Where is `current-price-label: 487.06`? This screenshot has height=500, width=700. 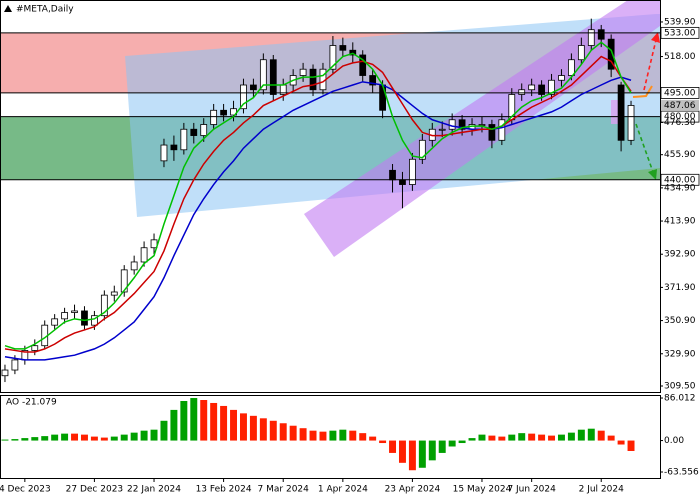
current-price-label: 487.06 is located at coordinates (680, 106).